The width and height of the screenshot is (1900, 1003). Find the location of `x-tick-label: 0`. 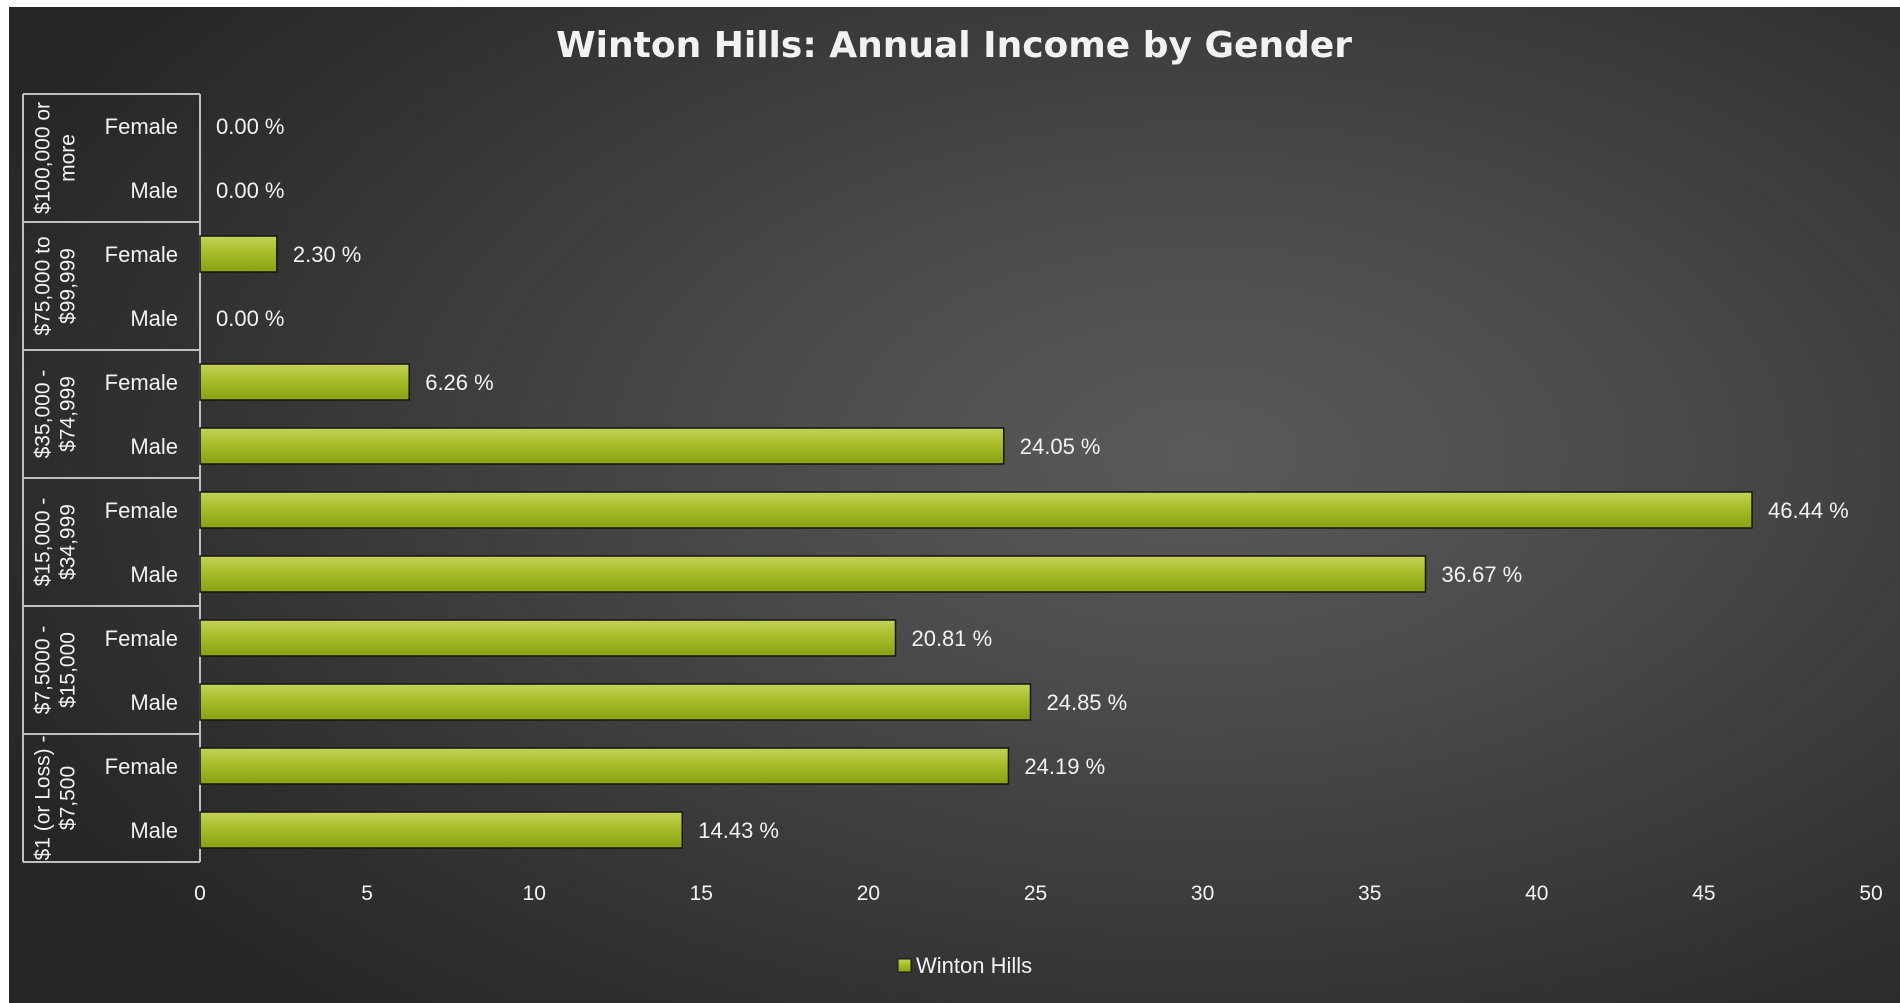

x-tick-label: 0 is located at coordinates (200, 893).